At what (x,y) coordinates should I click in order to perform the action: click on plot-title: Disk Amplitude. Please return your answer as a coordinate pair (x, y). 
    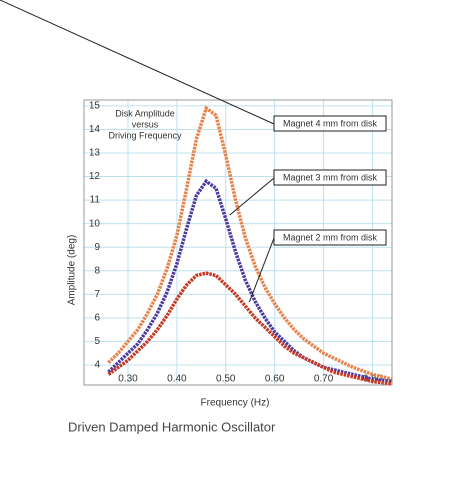
    Looking at the image, I should click on (145, 113).